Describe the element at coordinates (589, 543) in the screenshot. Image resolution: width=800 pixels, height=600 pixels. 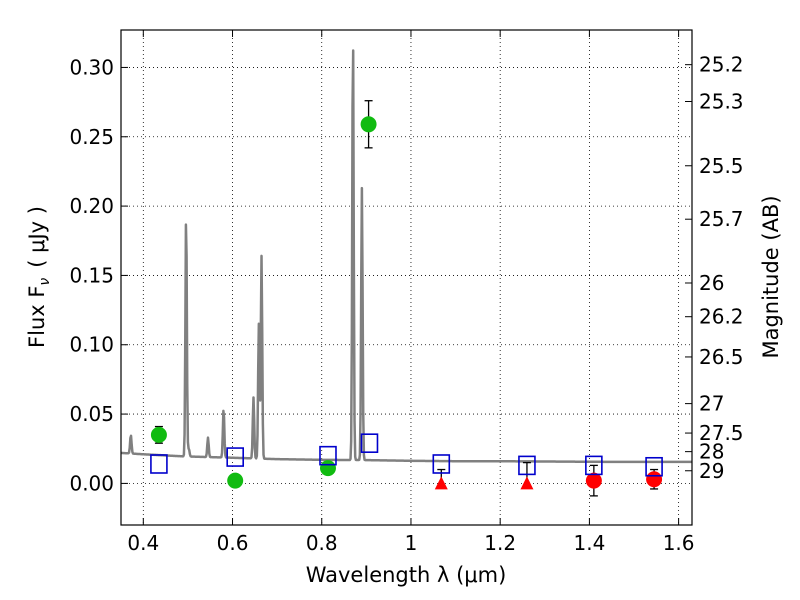
I see `x-tick-label: 1.4` at that location.